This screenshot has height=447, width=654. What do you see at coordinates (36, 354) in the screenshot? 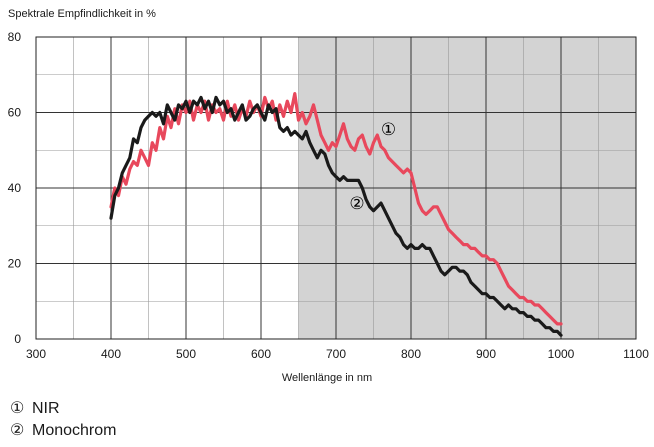
I see `x-tick-label: 300` at bounding box center [36, 354].